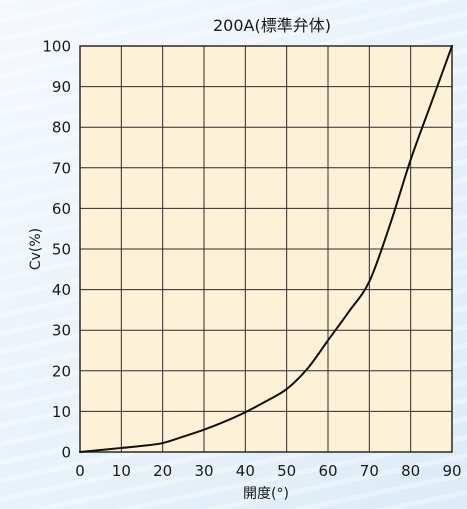 The image size is (467, 509). What do you see at coordinates (61, 87) in the screenshot?
I see `y-tick-label: 90` at bounding box center [61, 87].